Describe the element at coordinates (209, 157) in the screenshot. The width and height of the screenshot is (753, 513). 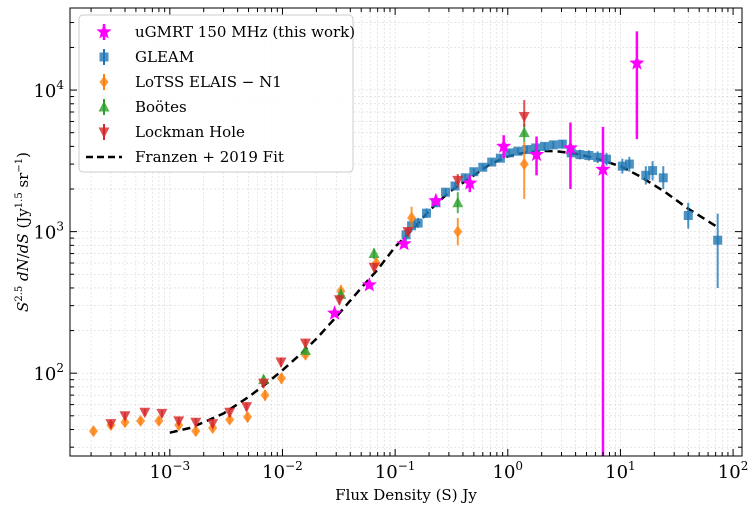
I see `legend-label: Franzen + 2019 Fit` at that location.